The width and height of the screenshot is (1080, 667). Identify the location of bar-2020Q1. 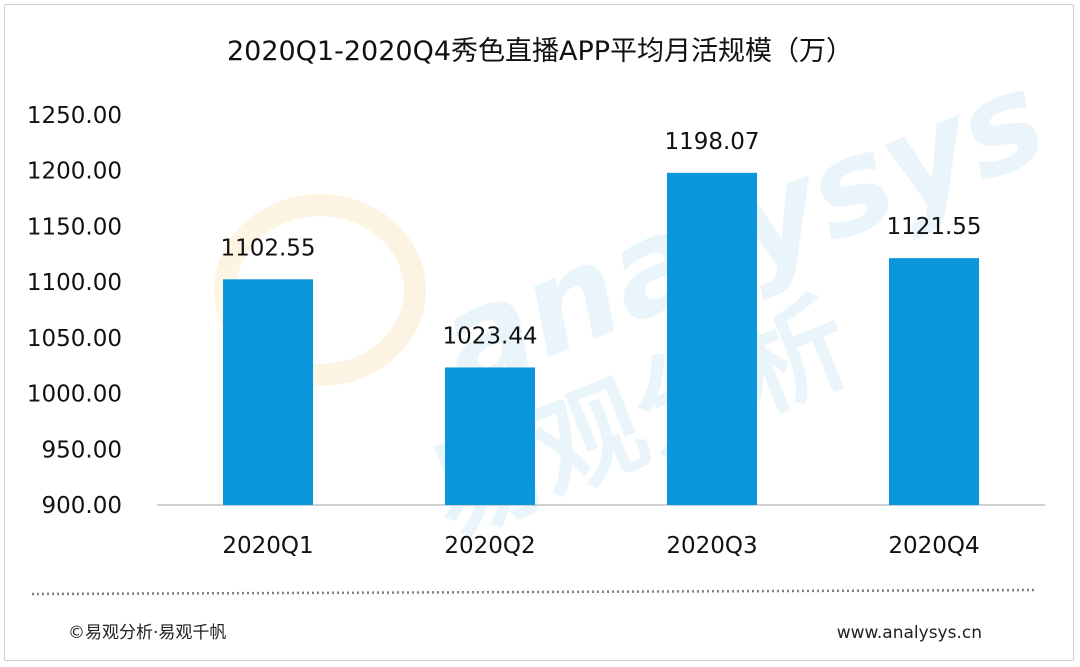
(268, 392).